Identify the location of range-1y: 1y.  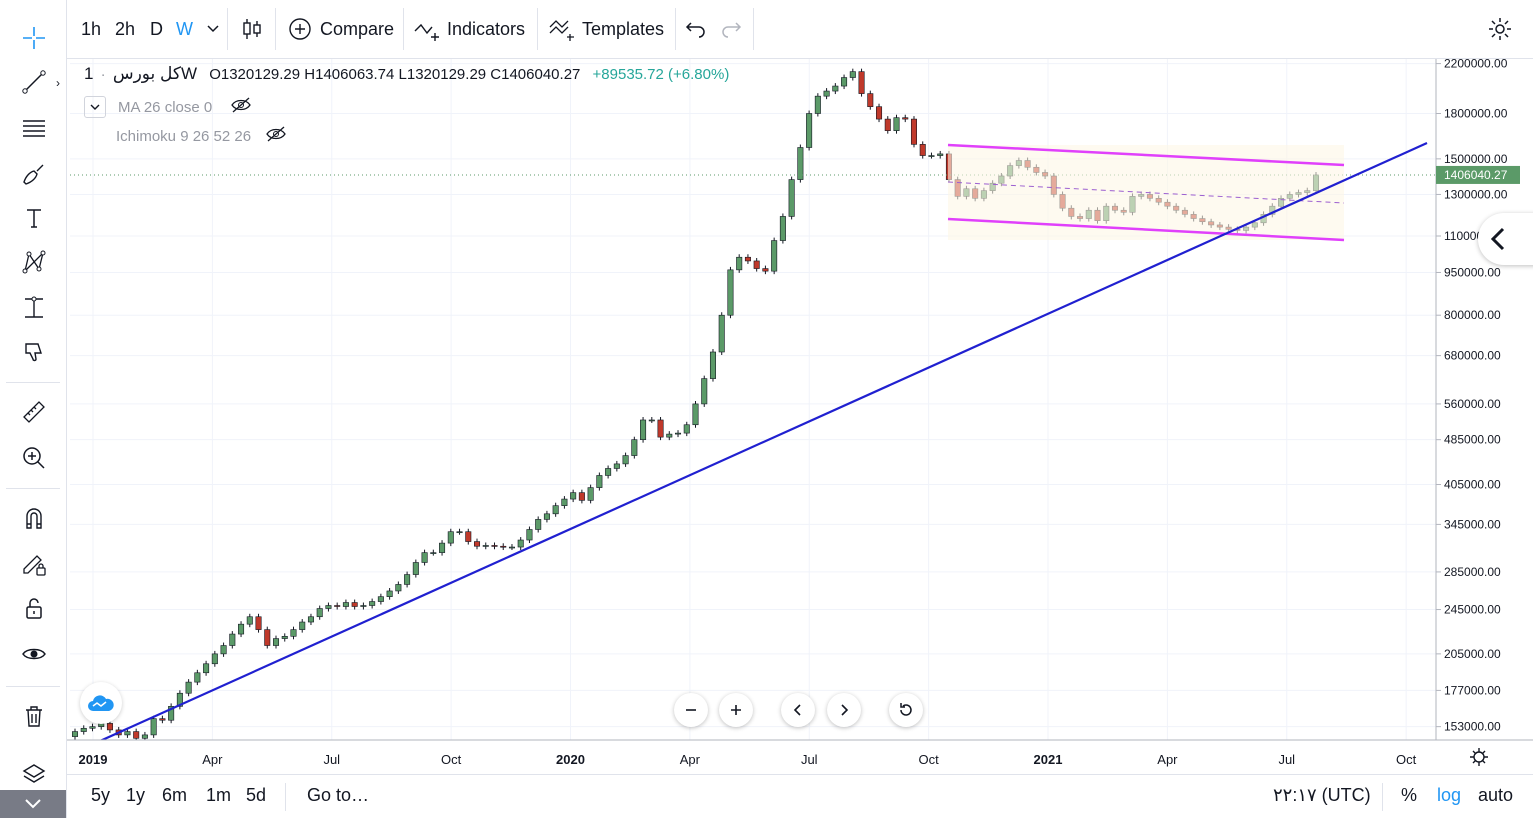
(136, 795).